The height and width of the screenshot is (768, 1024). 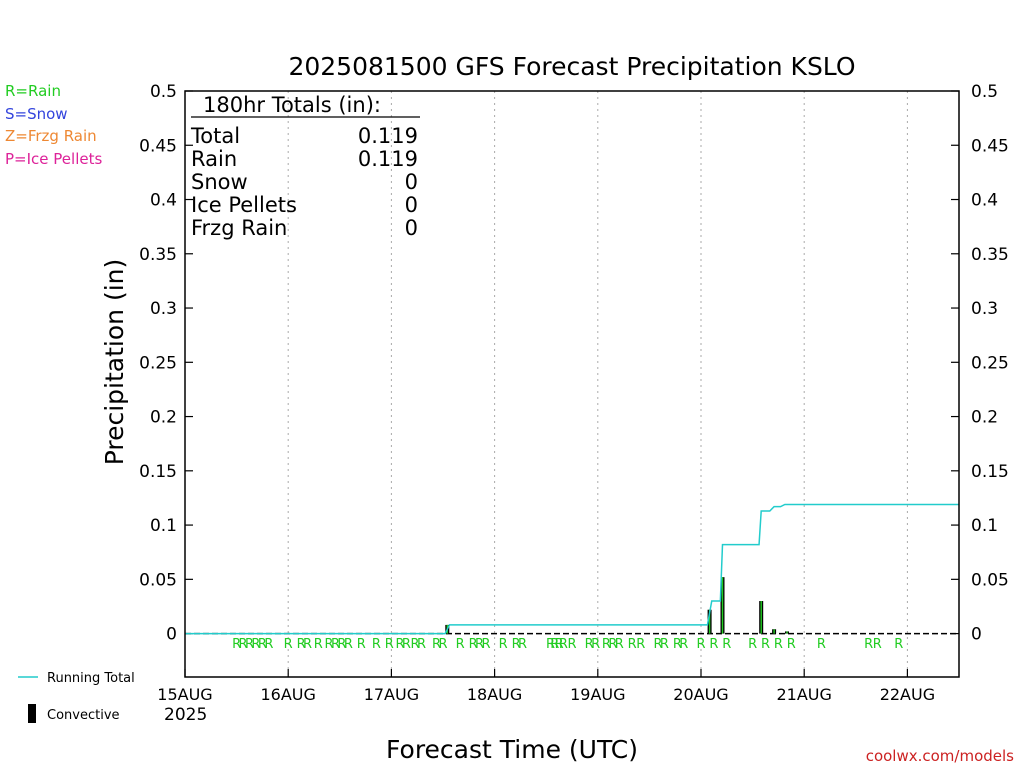 I want to click on y-axis-label: Precipitation (in), so click(x=114, y=362).